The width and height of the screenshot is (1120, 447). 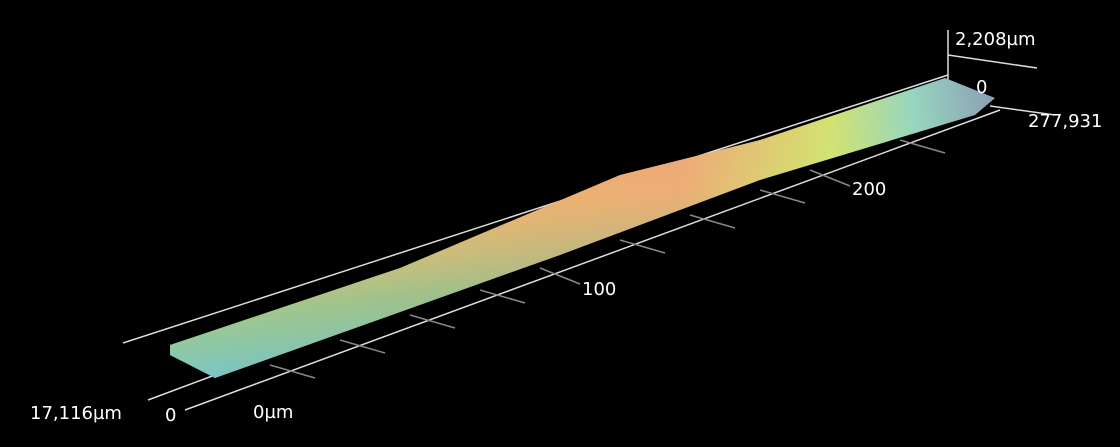 I want to click on z-origin-label: 0, so click(x=981, y=87).